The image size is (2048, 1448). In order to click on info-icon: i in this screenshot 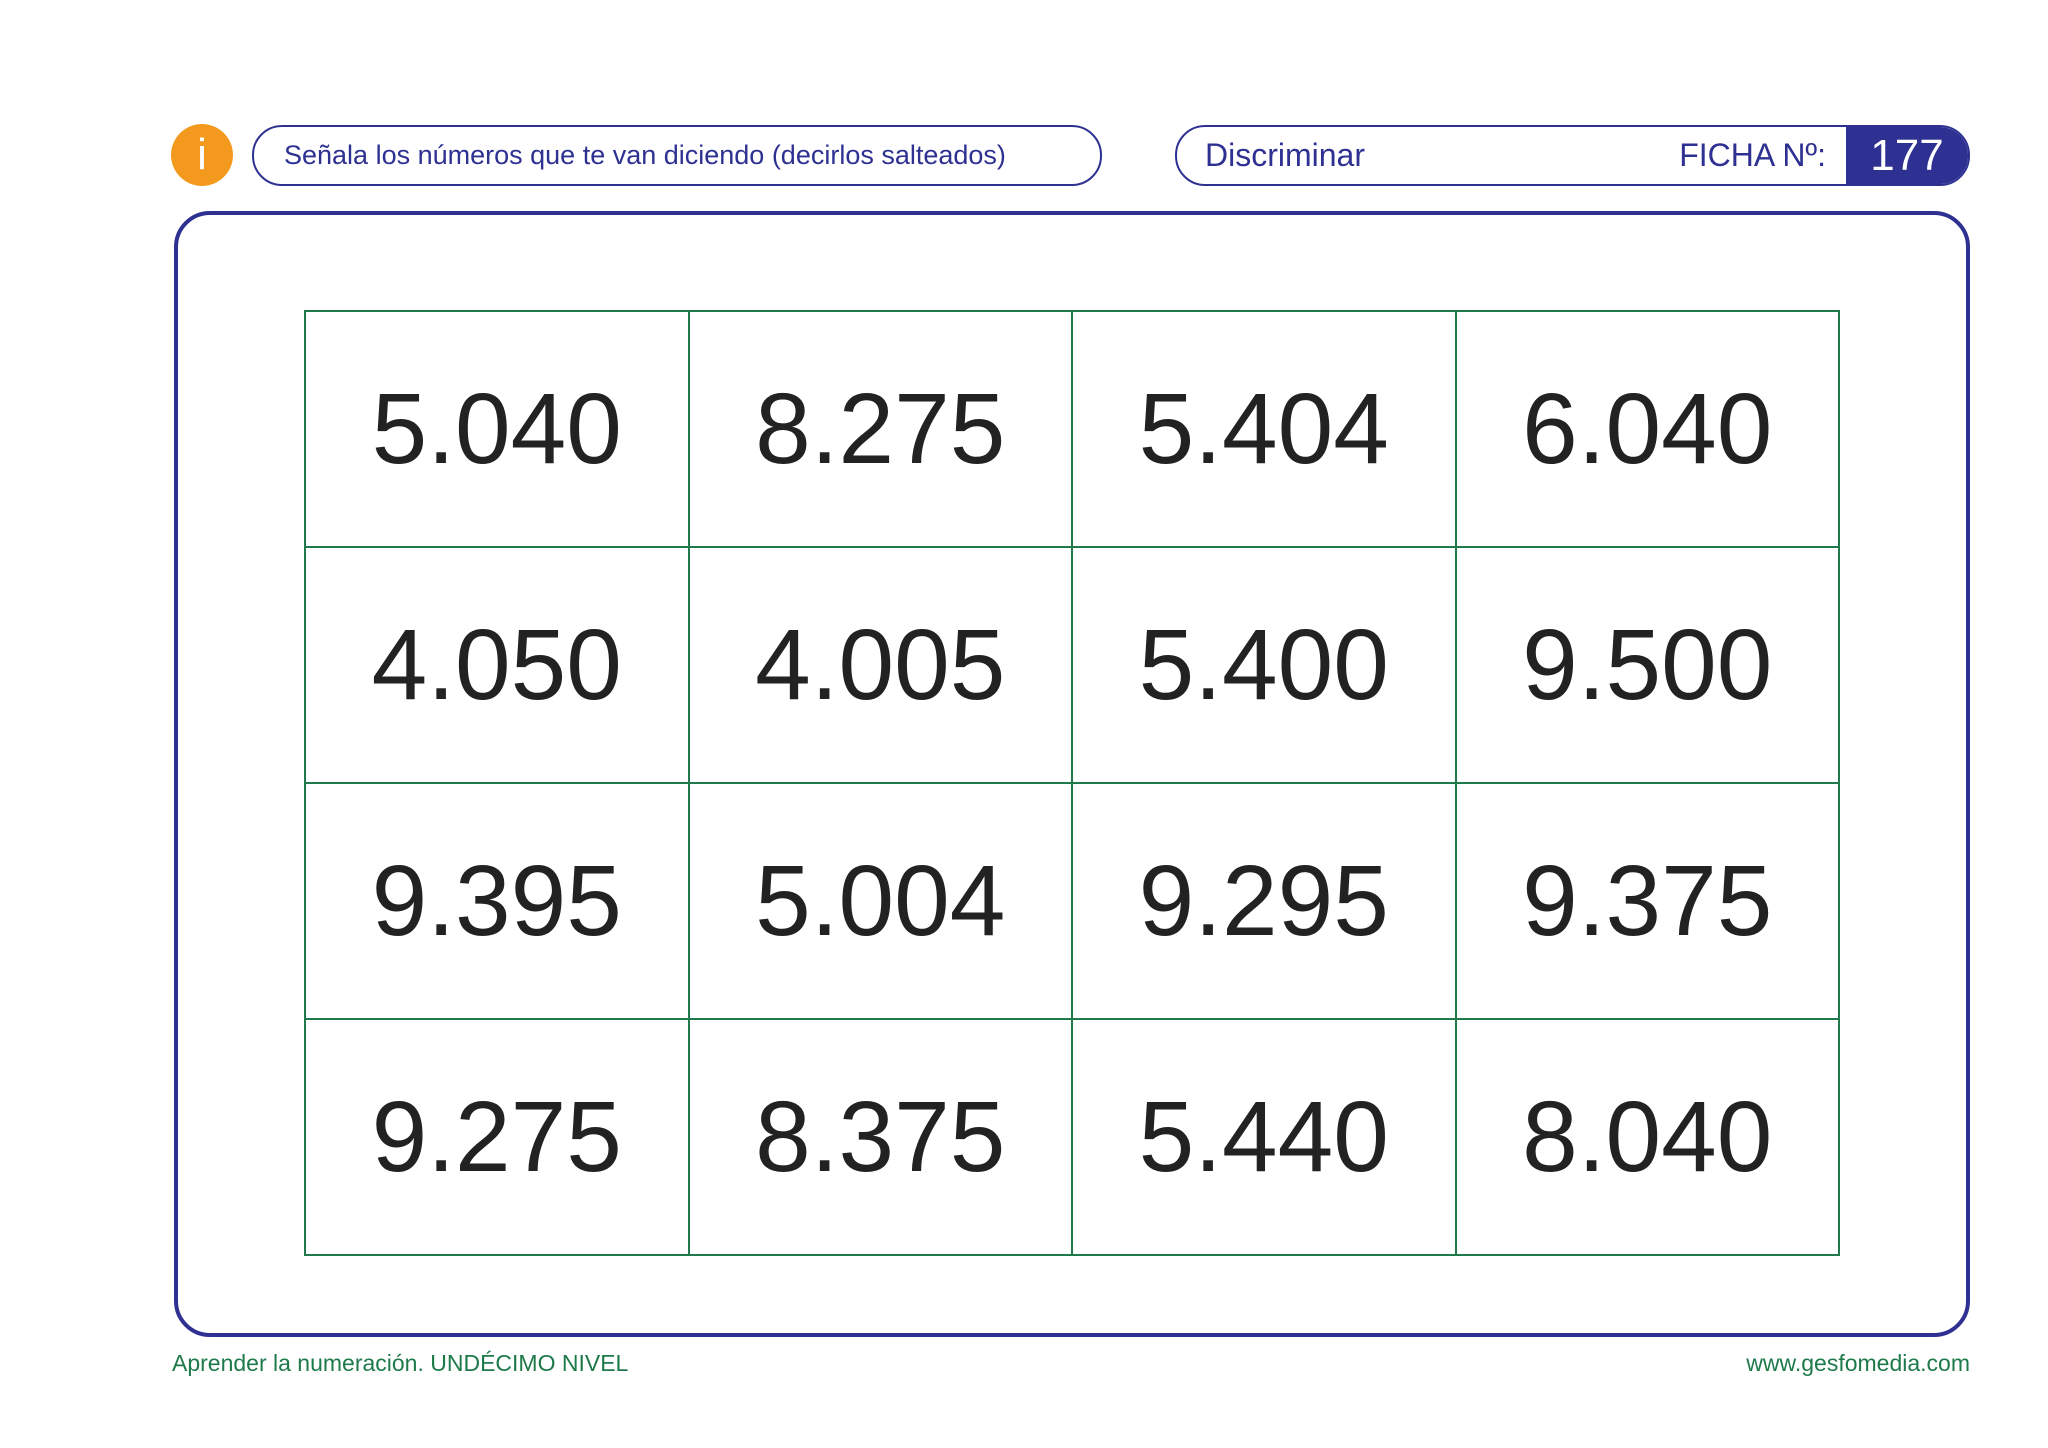, I will do `click(202, 155)`.